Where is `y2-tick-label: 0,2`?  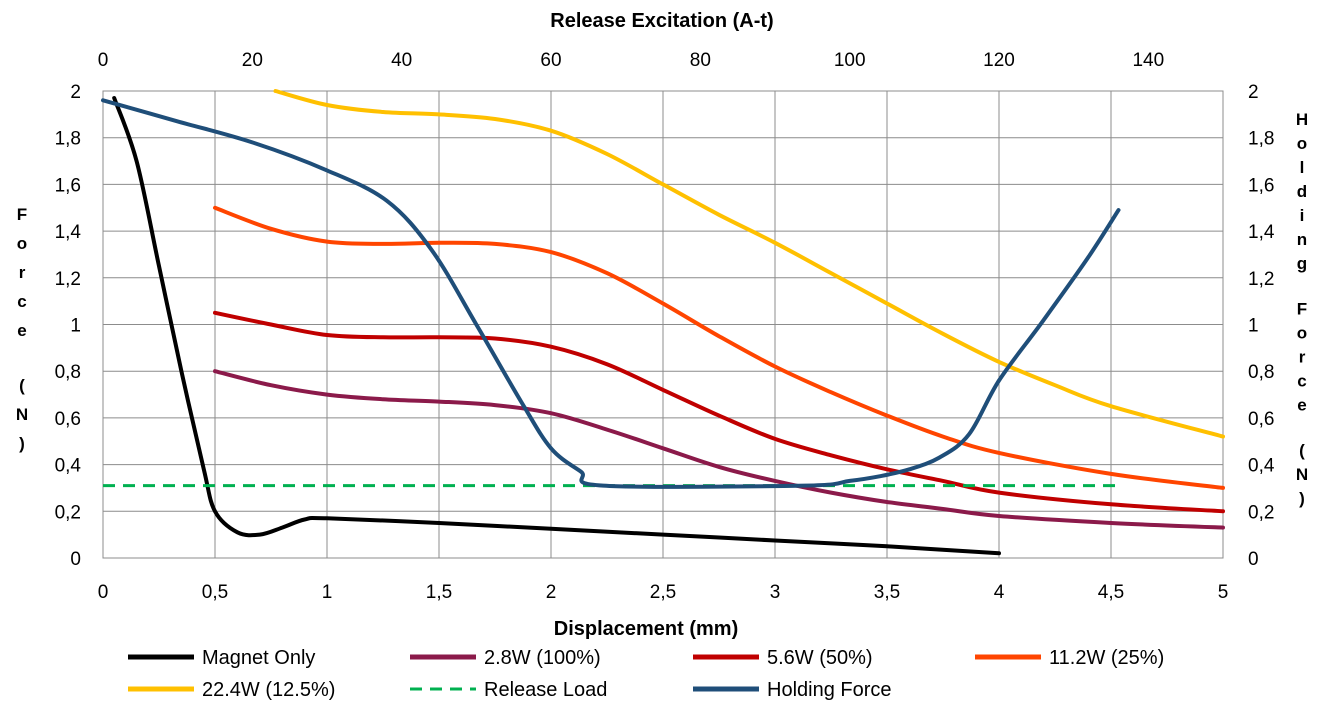
y2-tick-label: 0,2 is located at coordinates (1261, 512).